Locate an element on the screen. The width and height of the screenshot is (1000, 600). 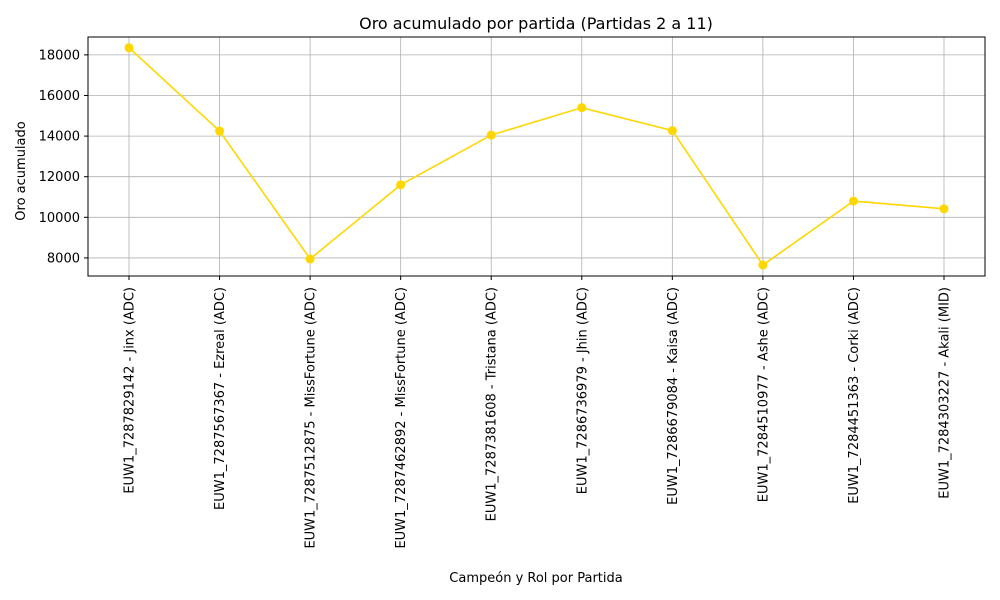
y-tick-label: 18000 is located at coordinates (59, 55).